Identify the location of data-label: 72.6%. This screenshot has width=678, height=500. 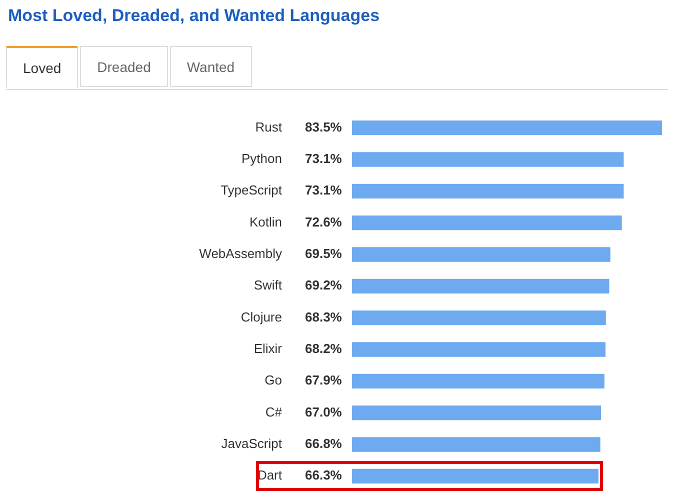
(323, 222).